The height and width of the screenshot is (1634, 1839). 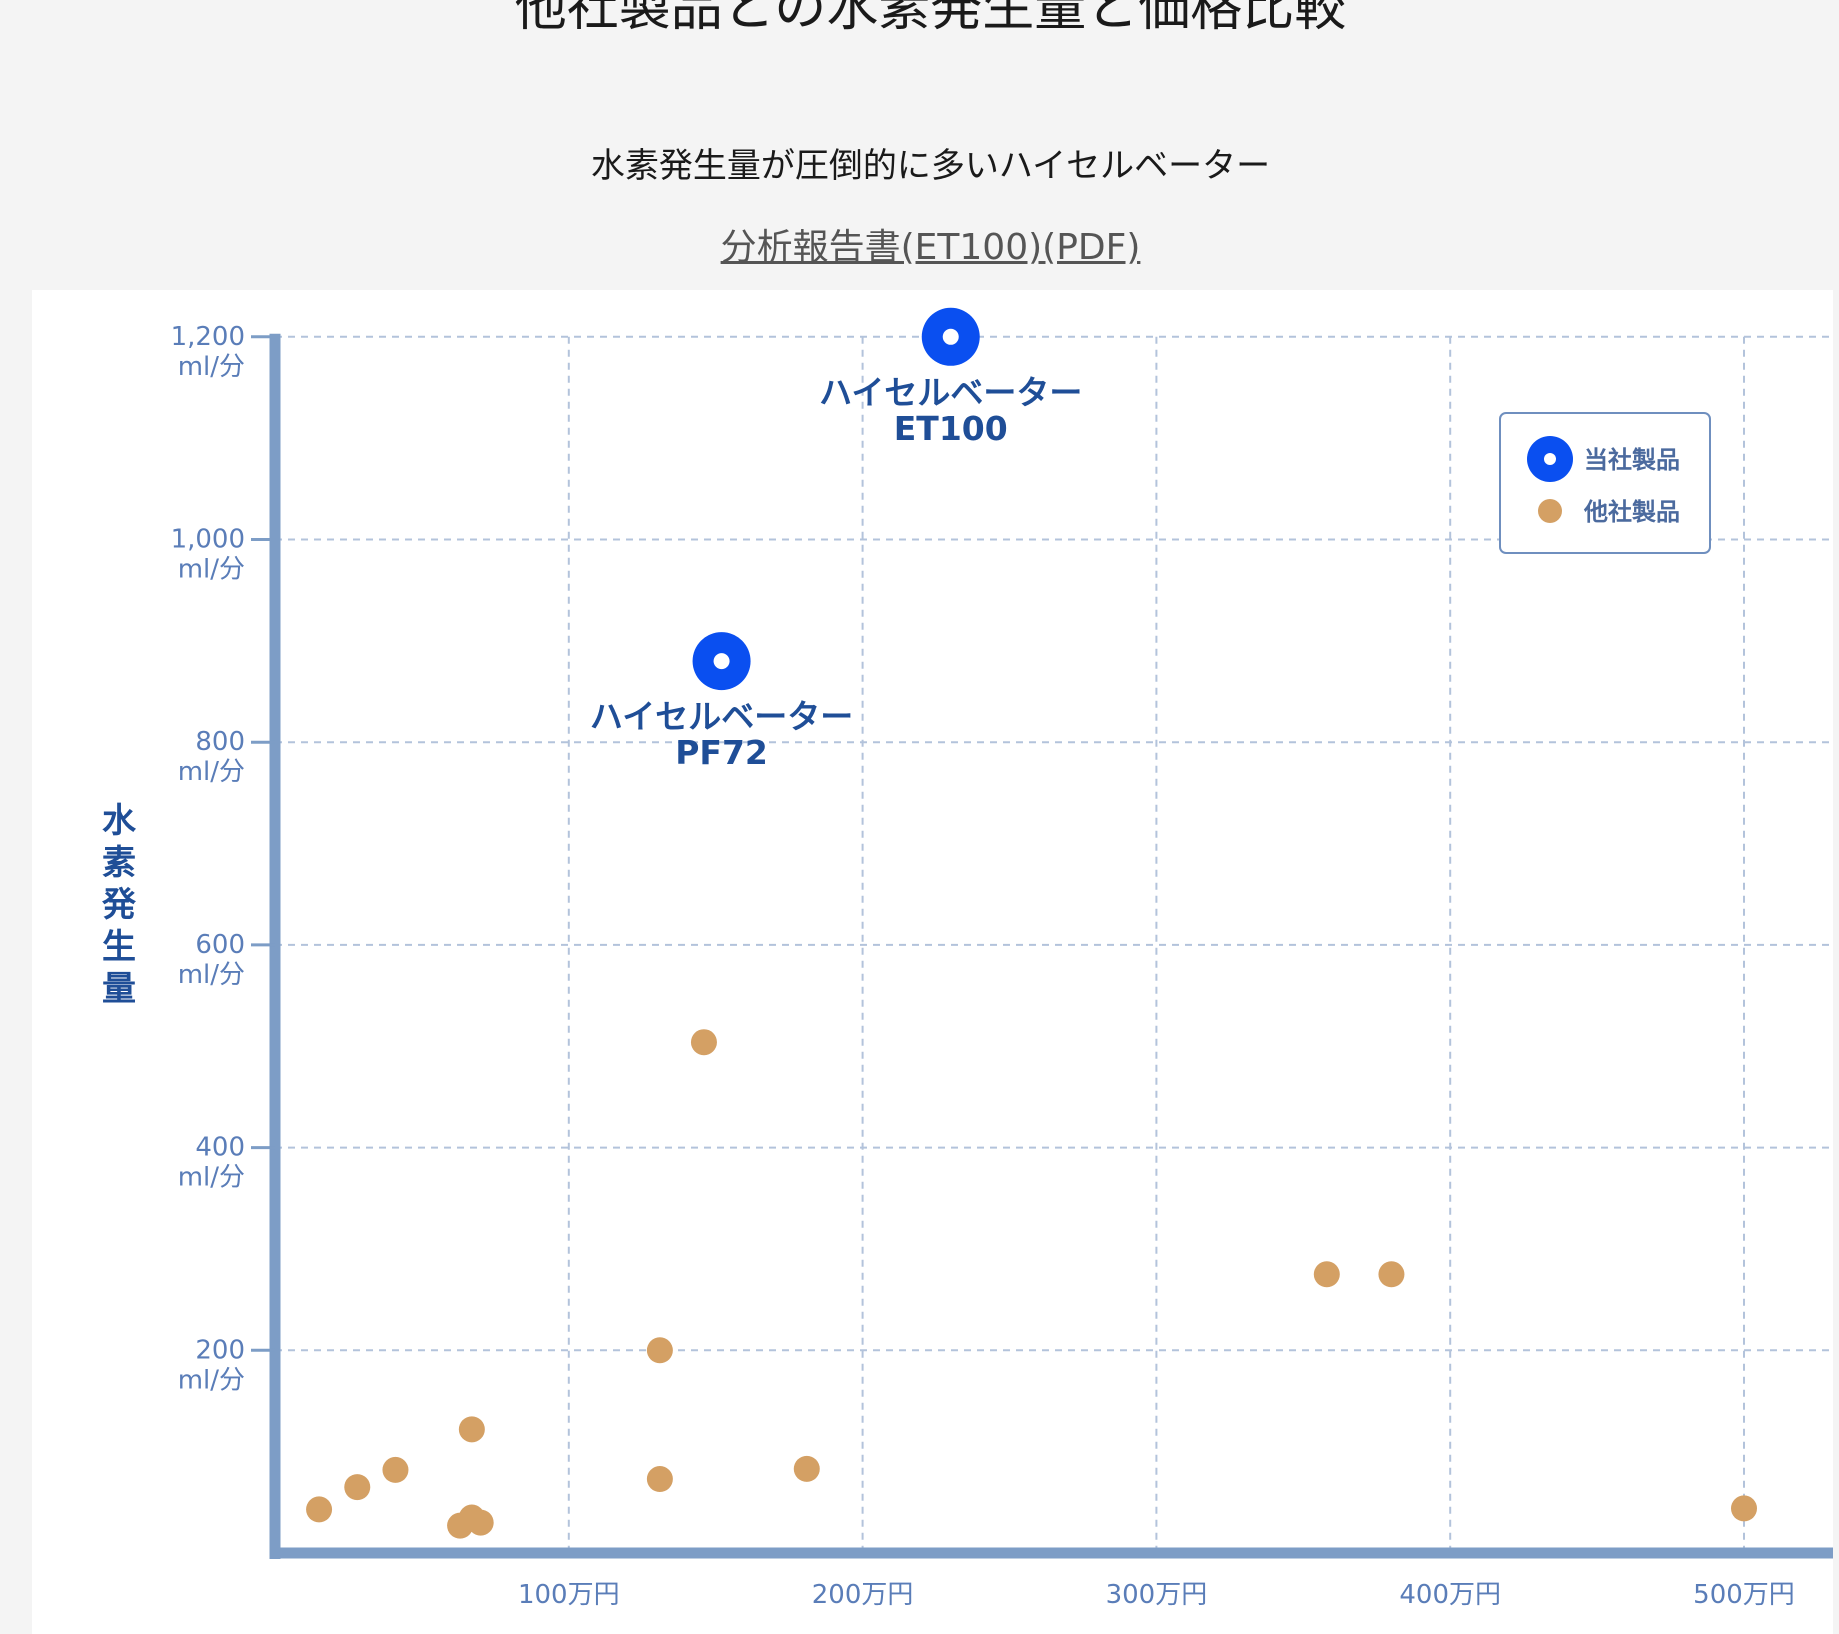 I want to click on report-link-container: 分析報告書(ET100)(PDF), so click(x=919, y=244).